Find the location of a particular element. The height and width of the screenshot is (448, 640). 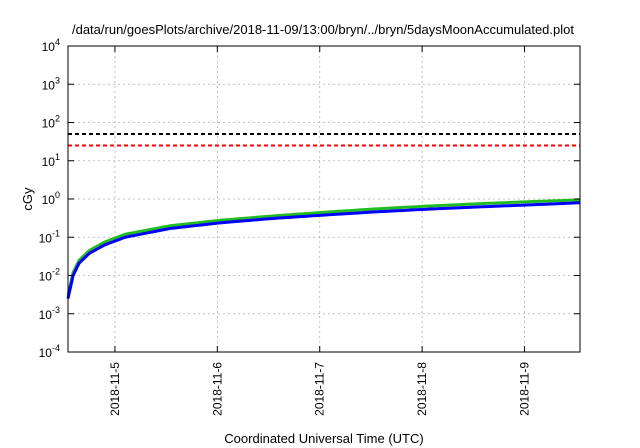

y-tick-label: 10² is located at coordinates (51, 122).